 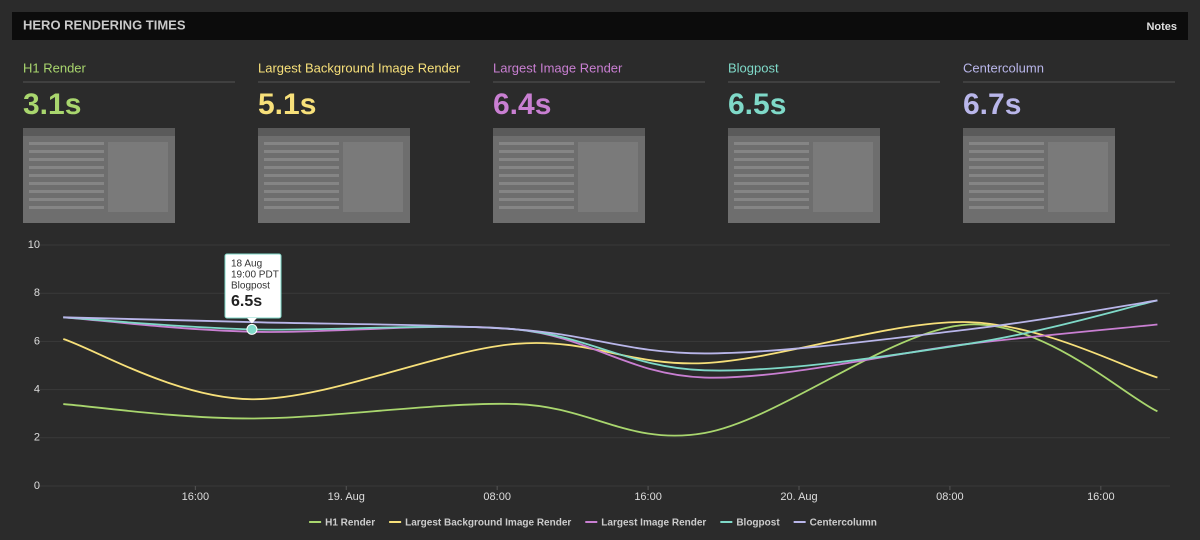 What do you see at coordinates (843, 523) in the screenshot?
I see `legend-label: Centercolumn` at bounding box center [843, 523].